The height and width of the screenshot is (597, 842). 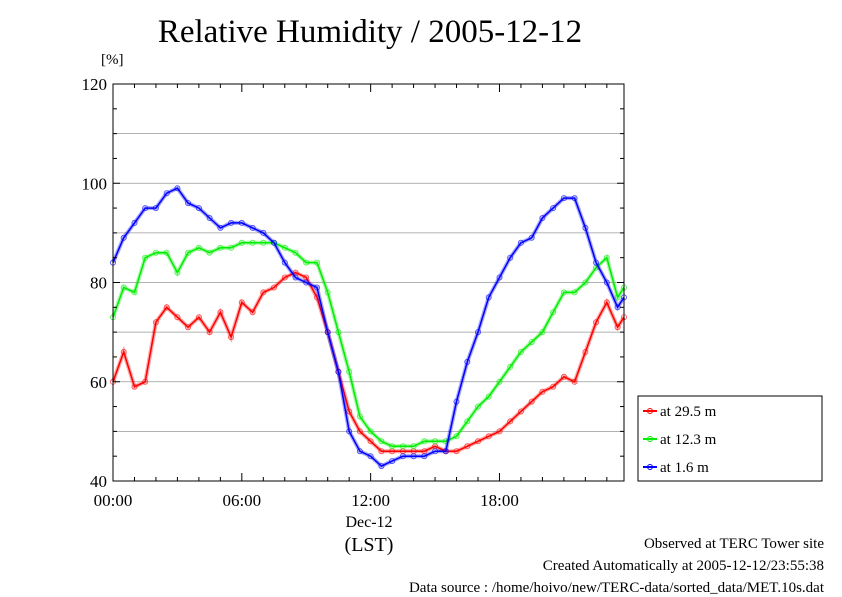 What do you see at coordinates (95, 84) in the screenshot?
I see `y-tick-label: 120` at bounding box center [95, 84].